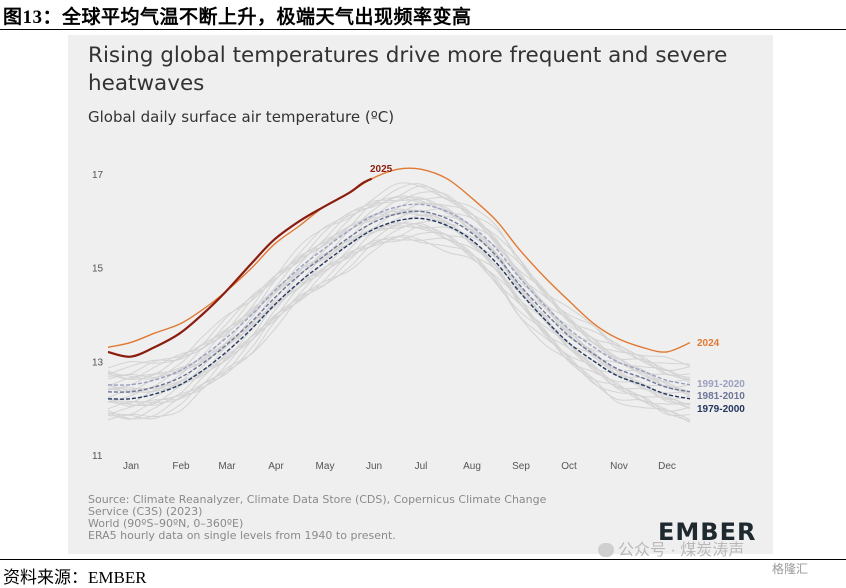 The image size is (846, 588). I want to click on y-tick-label: 11, so click(97, 456).